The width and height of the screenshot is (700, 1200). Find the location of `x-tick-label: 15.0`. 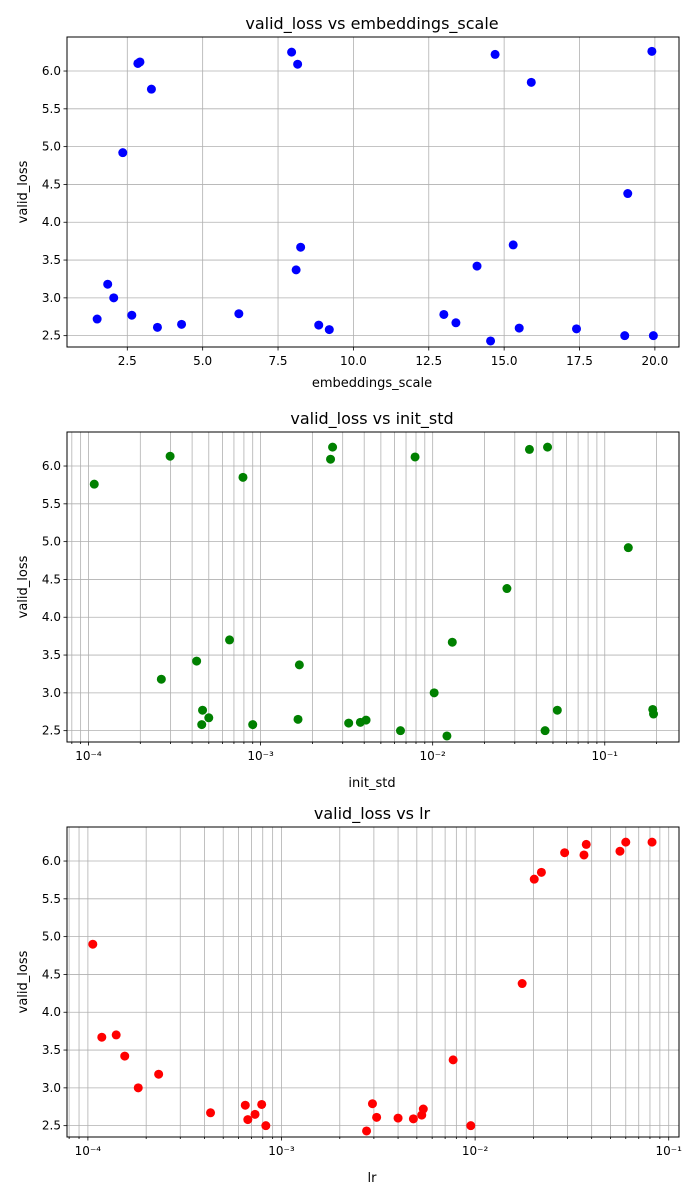

x-tick-label: 15.0 is located at coordinates (504, 361).